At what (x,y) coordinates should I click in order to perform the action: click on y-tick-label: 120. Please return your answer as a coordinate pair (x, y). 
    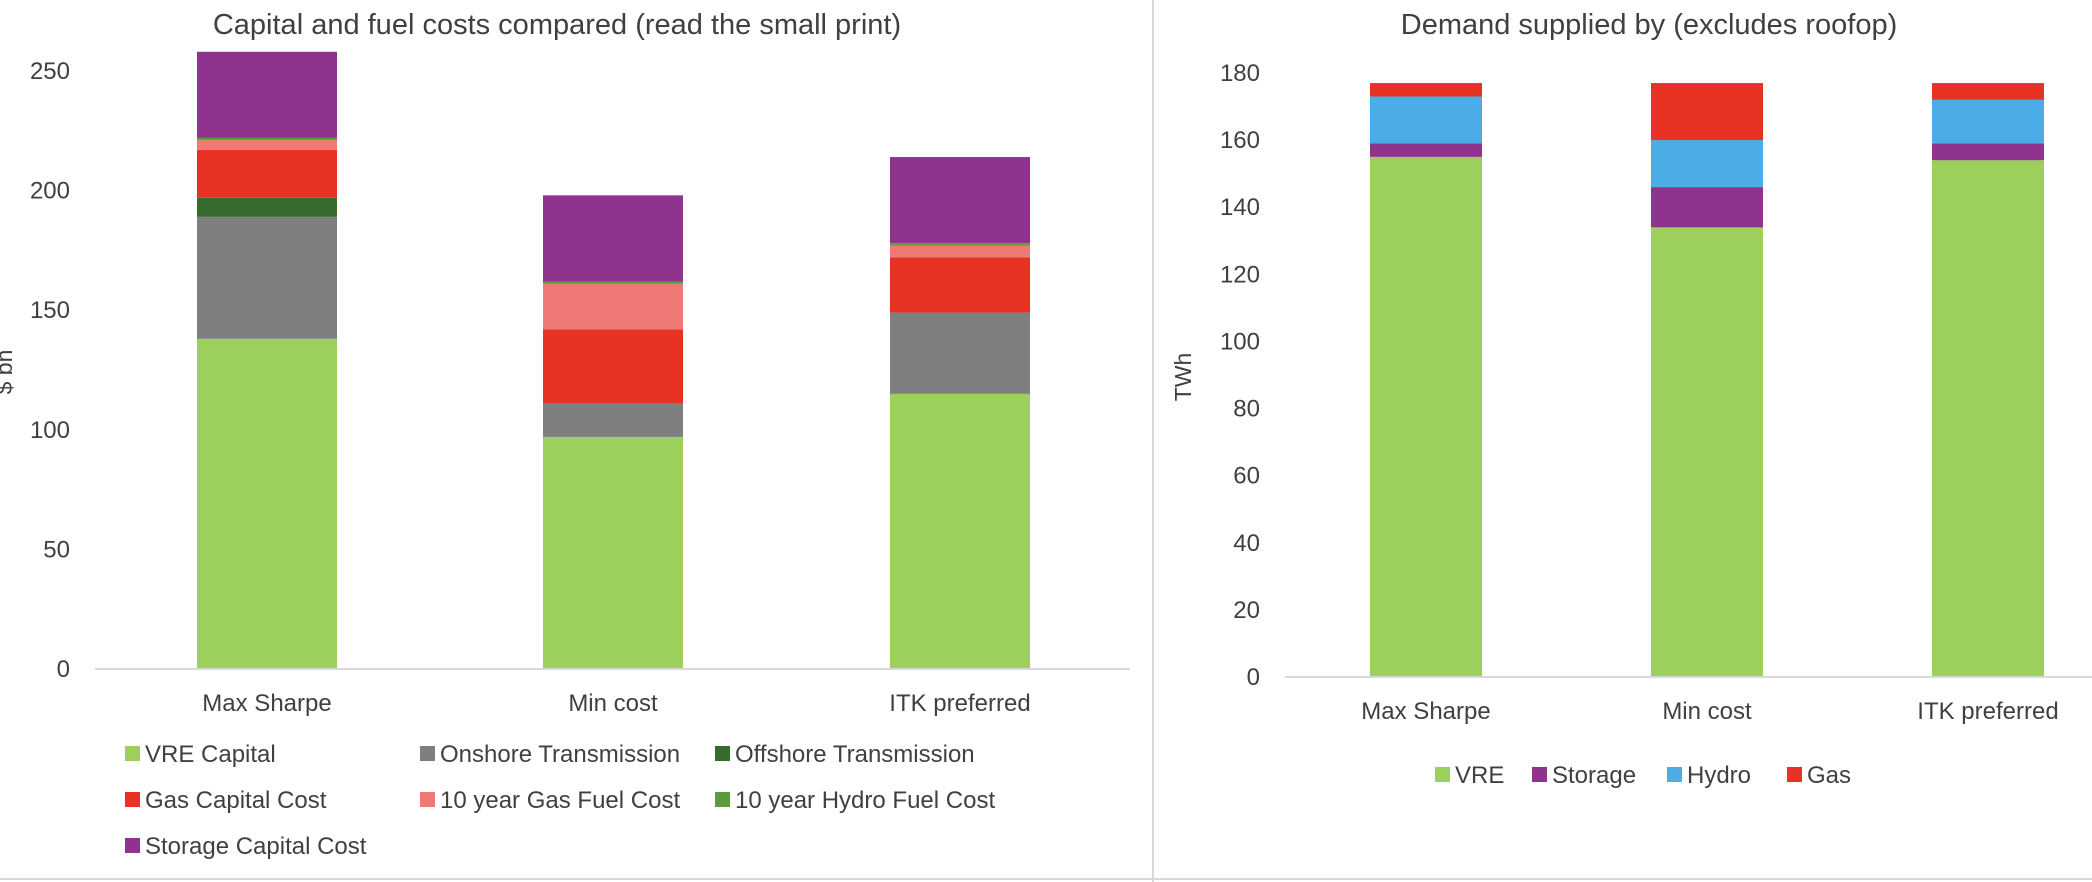
    Looking at the image, I should click on (1240, 274).